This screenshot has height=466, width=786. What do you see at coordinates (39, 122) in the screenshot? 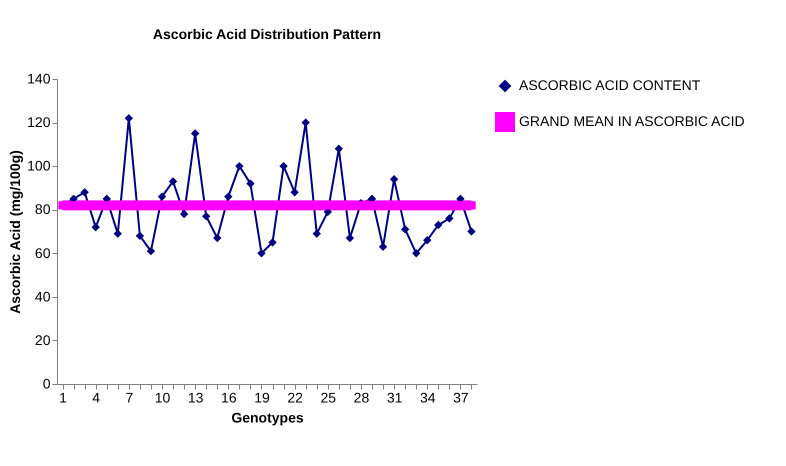
I see `y-tick-label: 120` at bounding box center [39, 122].